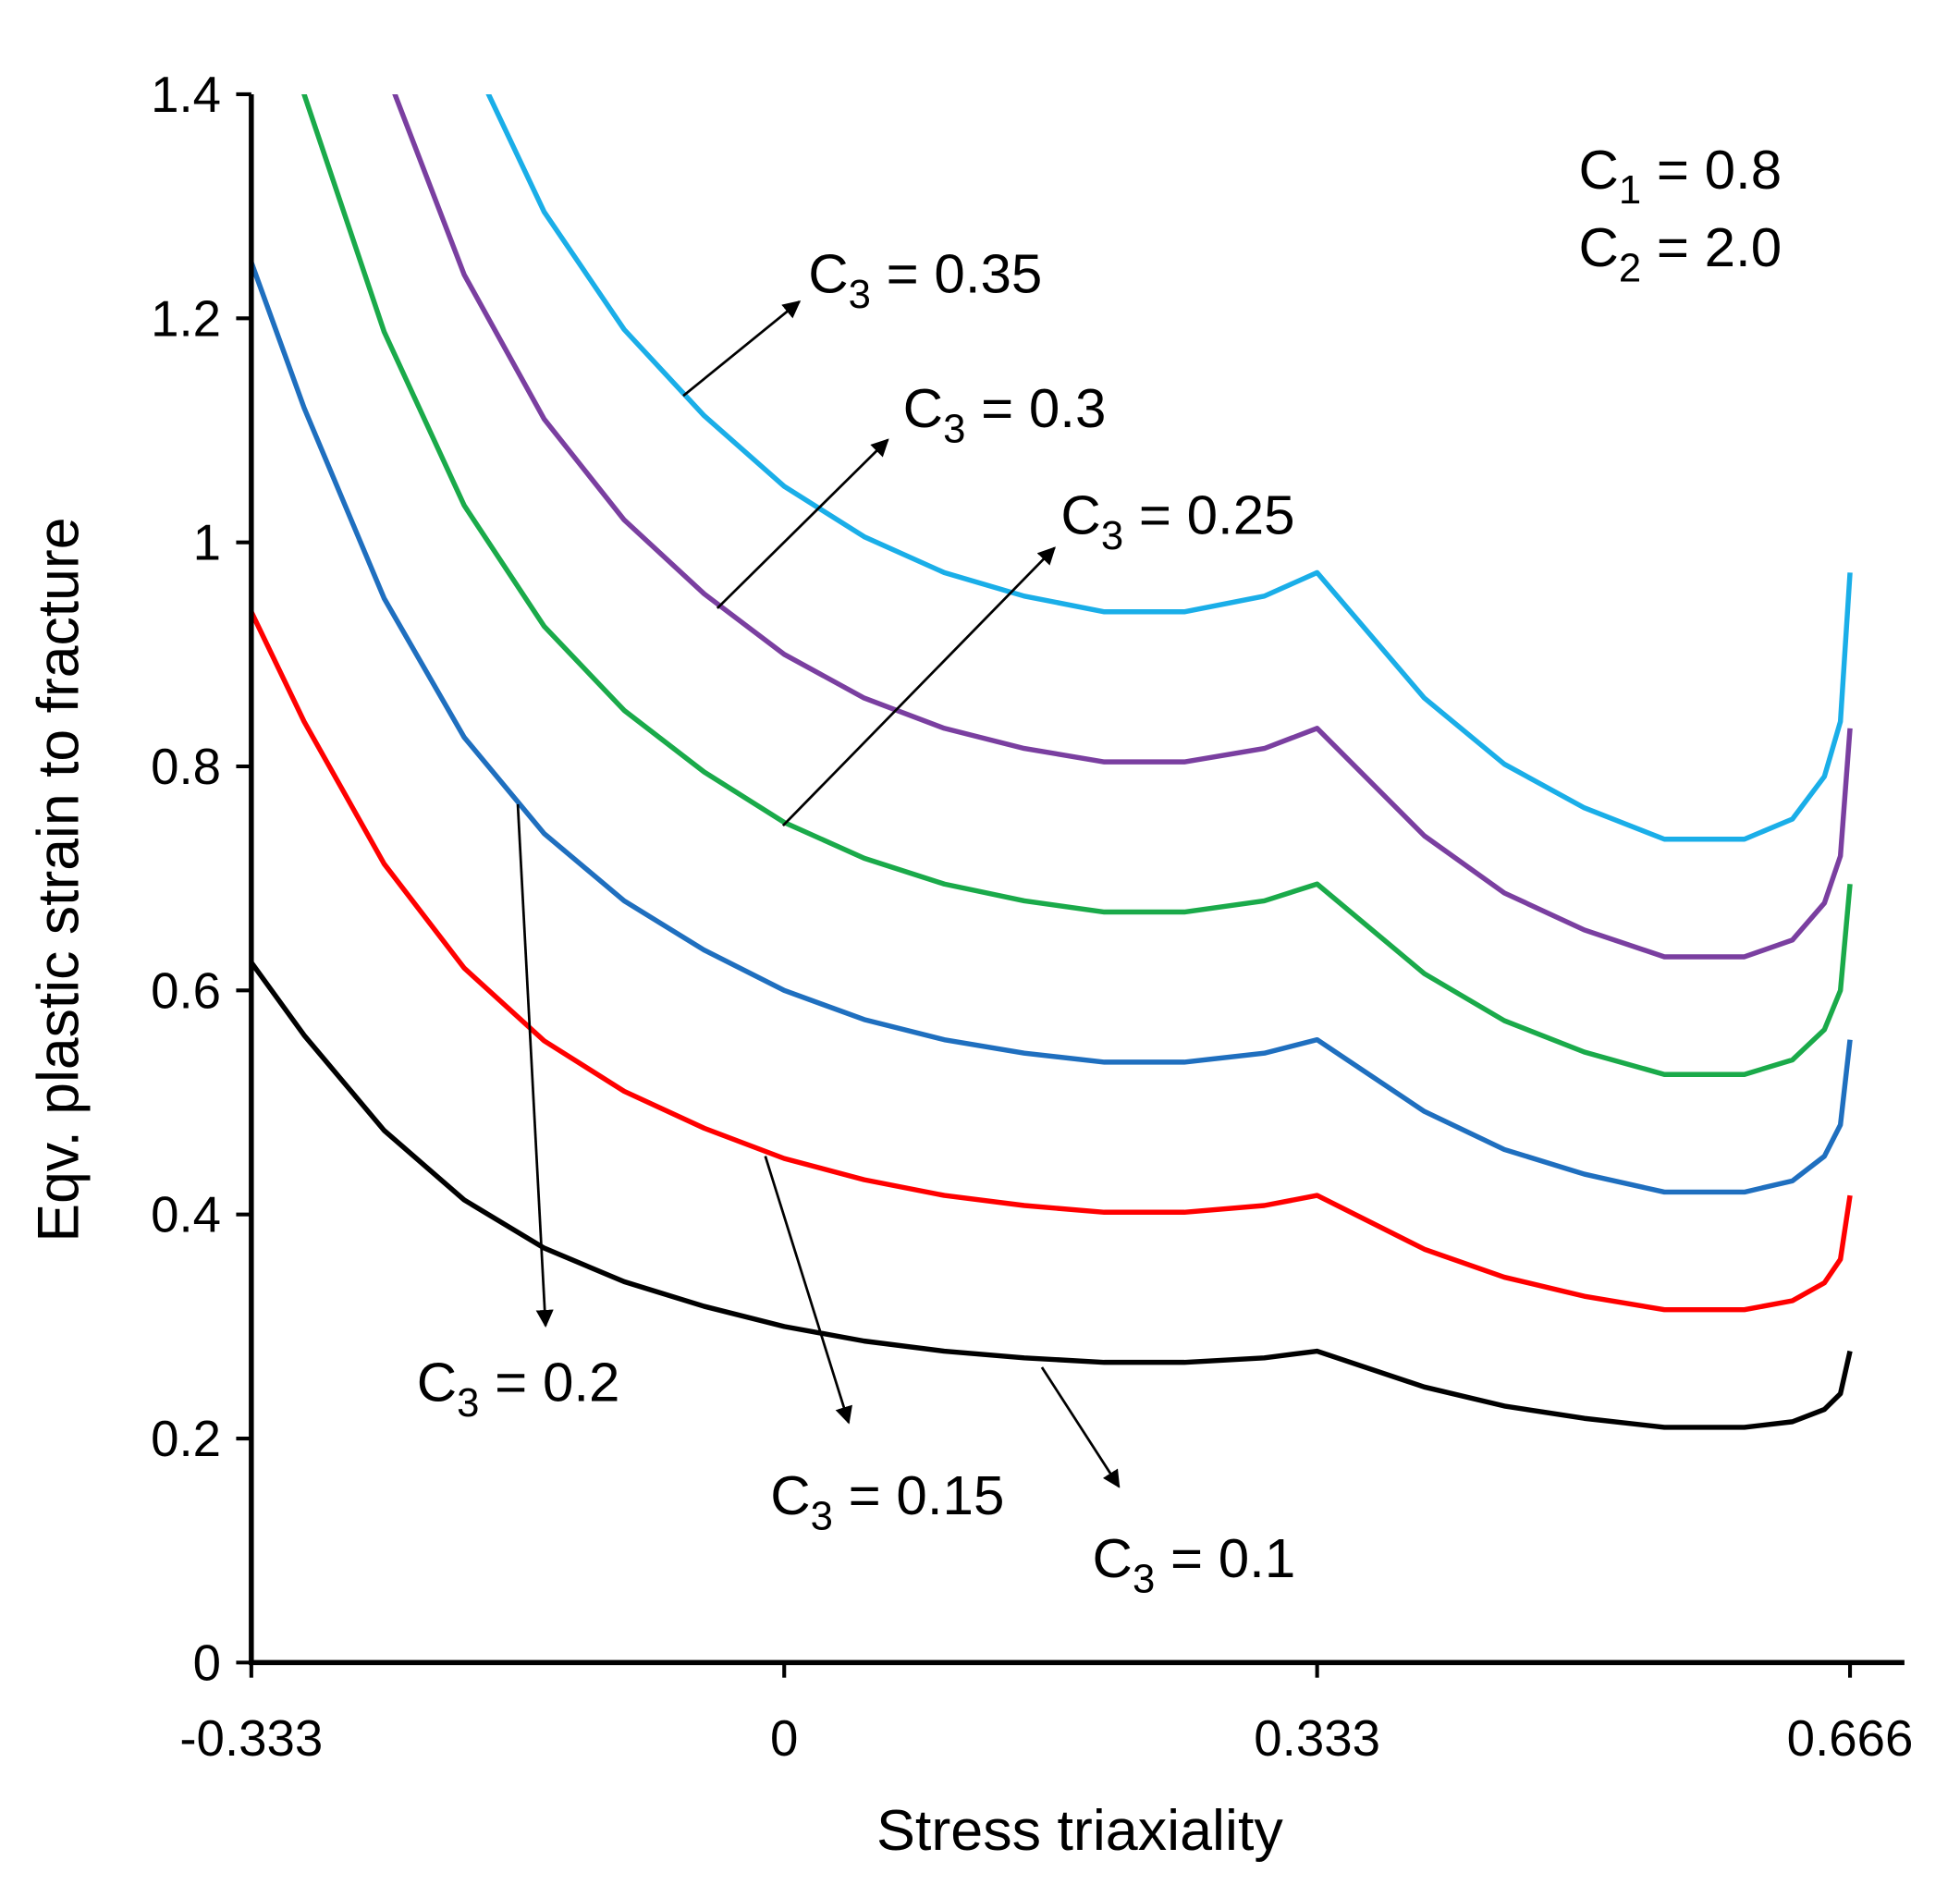  Describe the element at coordinates (1630, 190) in the screenshot. I see `text-part: 1` at that location.